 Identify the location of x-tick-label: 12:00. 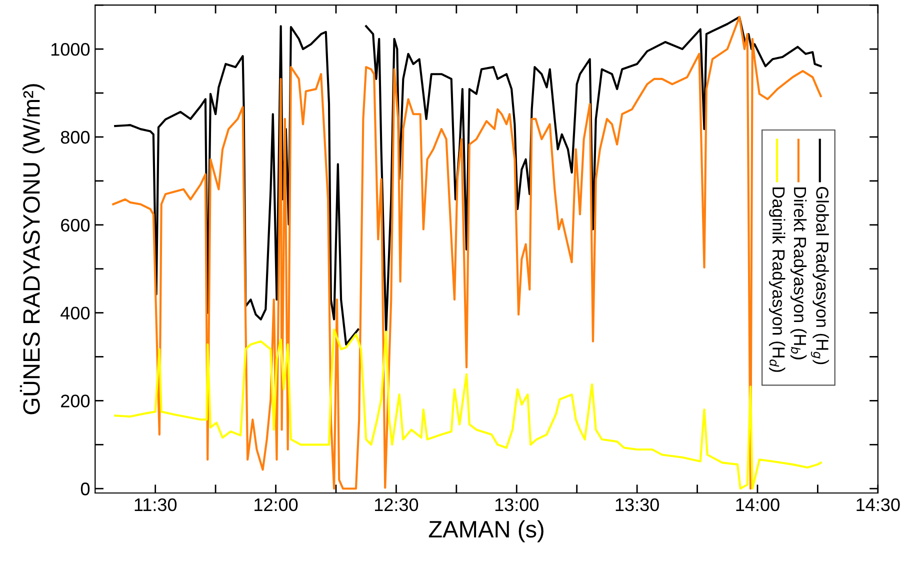
(276, 505).